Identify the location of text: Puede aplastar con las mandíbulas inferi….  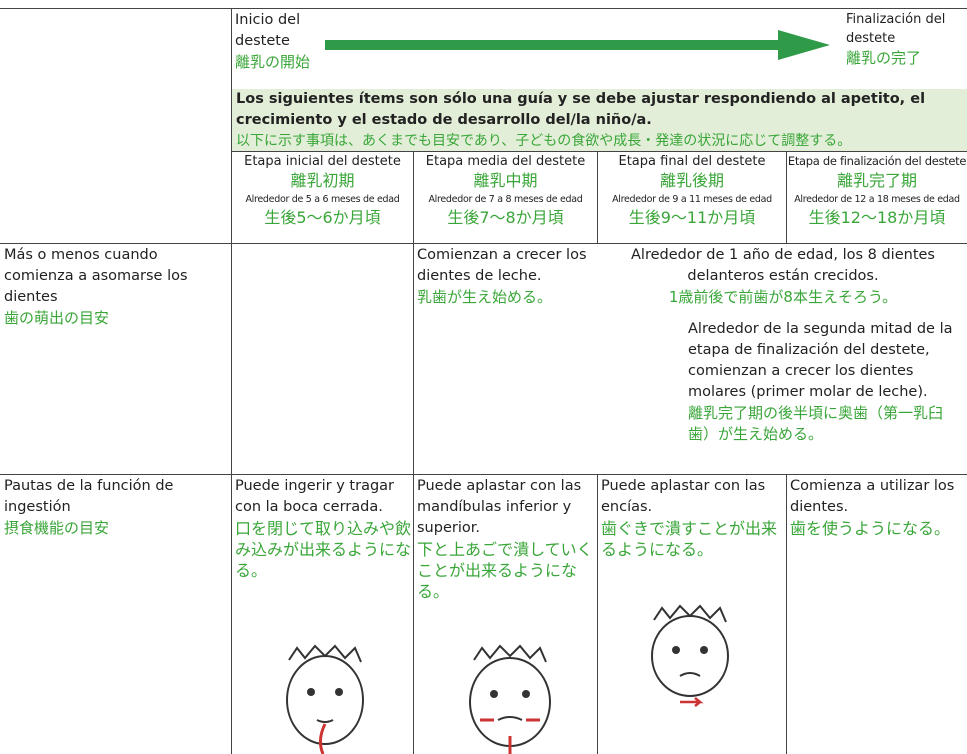
(499, 507).